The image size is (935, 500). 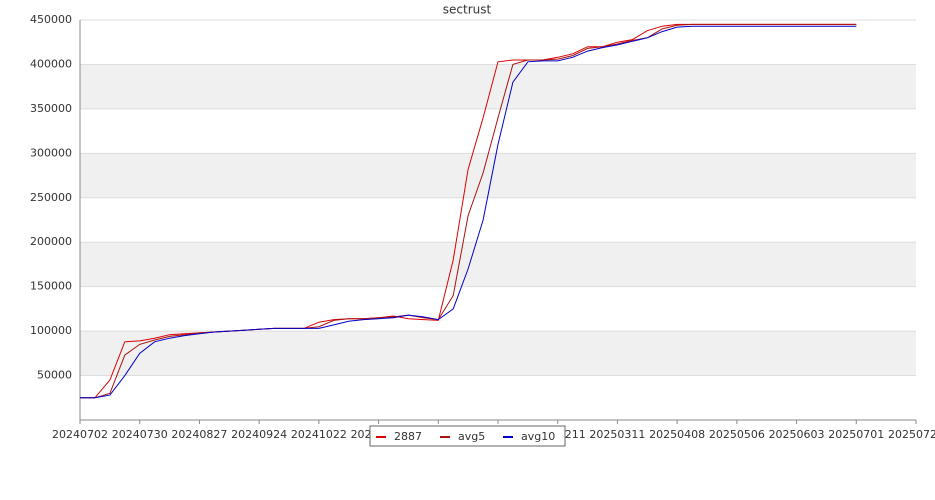 I want to click on x-tick-label: 20240702, so click(x=80, y=434).